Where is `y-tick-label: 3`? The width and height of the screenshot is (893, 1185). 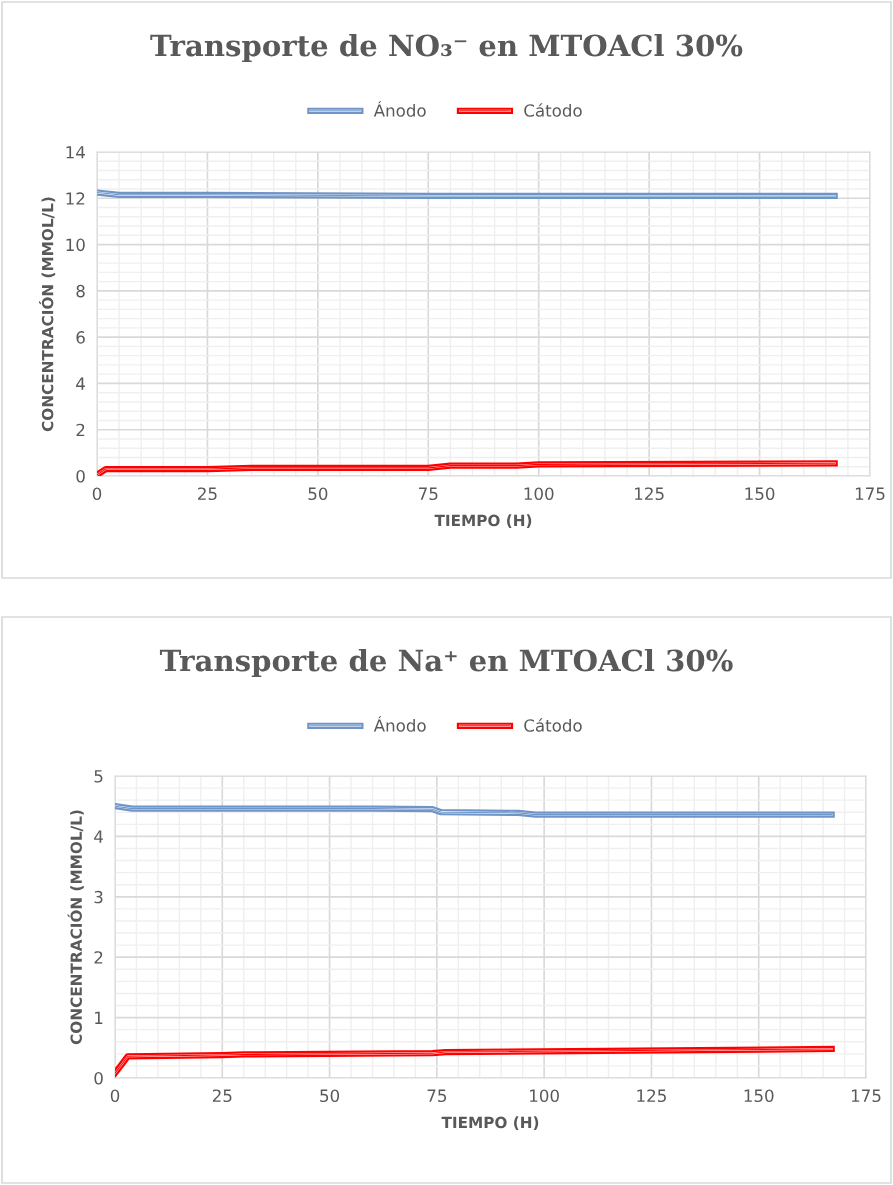
y-tick-label: 3 is located at coordinates (98, 897).